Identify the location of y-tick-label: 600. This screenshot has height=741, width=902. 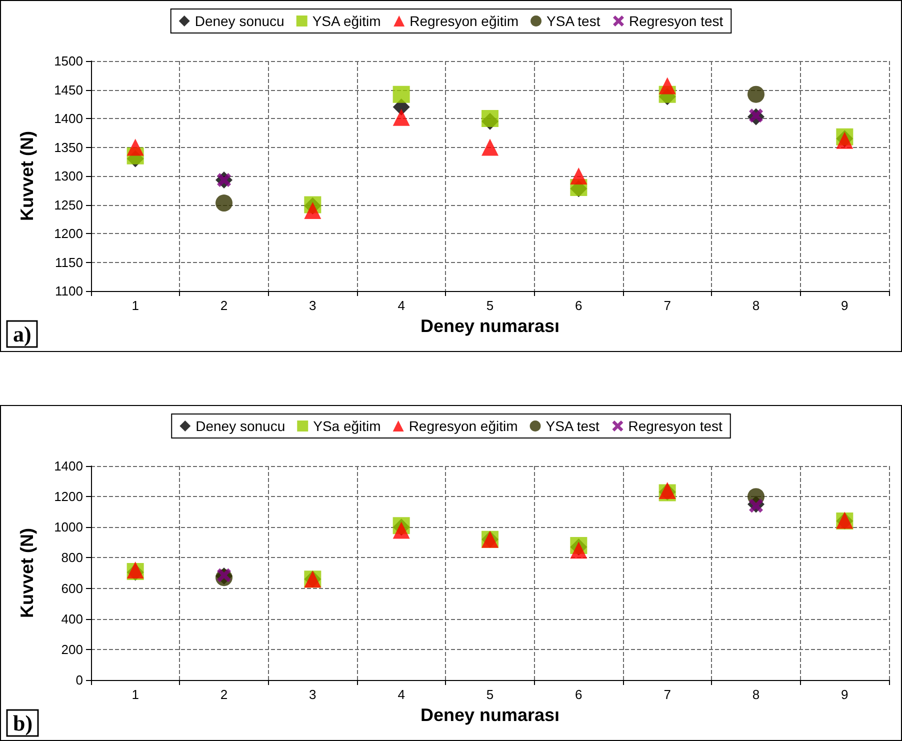
(72, 588).